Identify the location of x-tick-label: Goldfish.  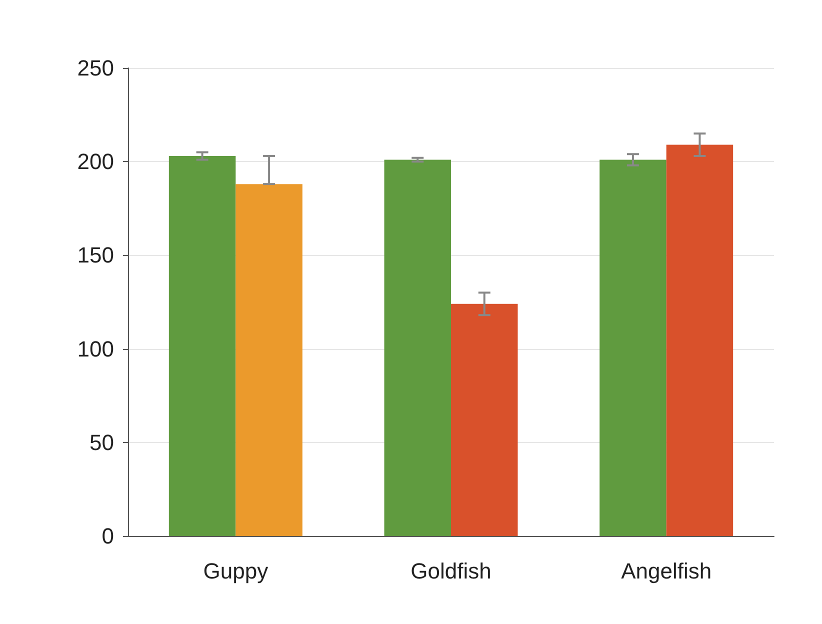
(451, 571).